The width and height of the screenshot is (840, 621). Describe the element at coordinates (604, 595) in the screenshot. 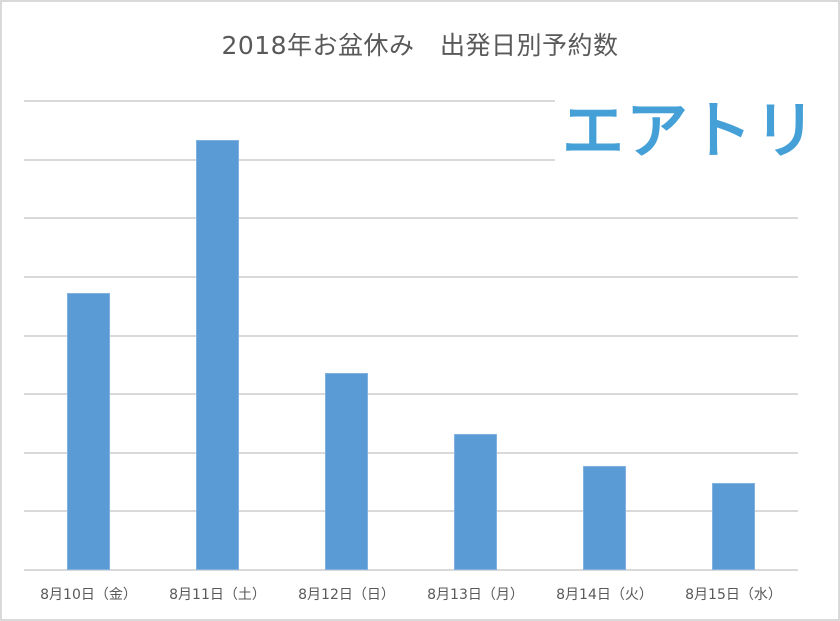

I see `x-axis-label: 8月14日（火）` at that location.